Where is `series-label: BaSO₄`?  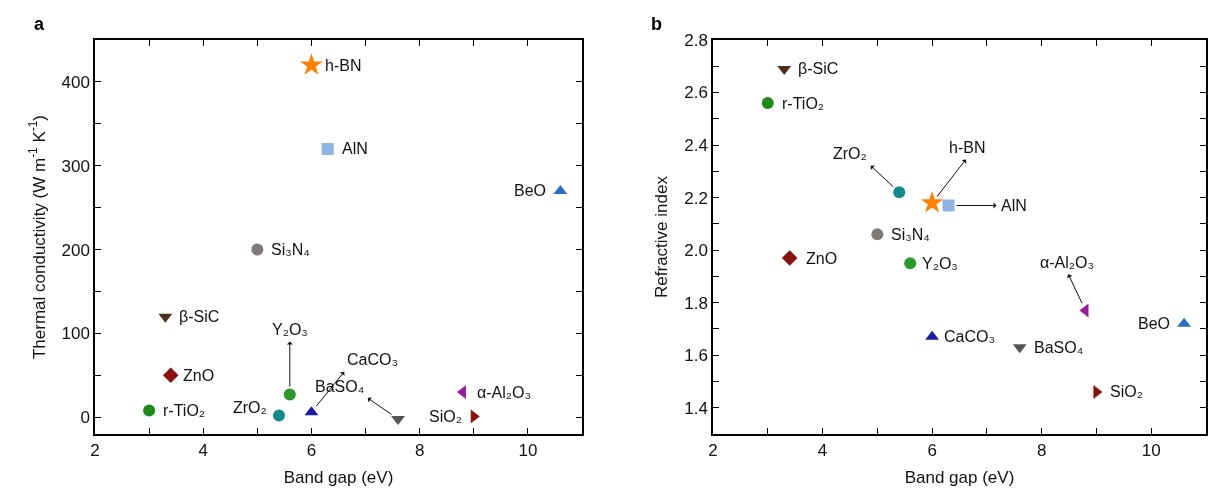
series-label: BaSO₄ is located at coordinates (1059, 347).